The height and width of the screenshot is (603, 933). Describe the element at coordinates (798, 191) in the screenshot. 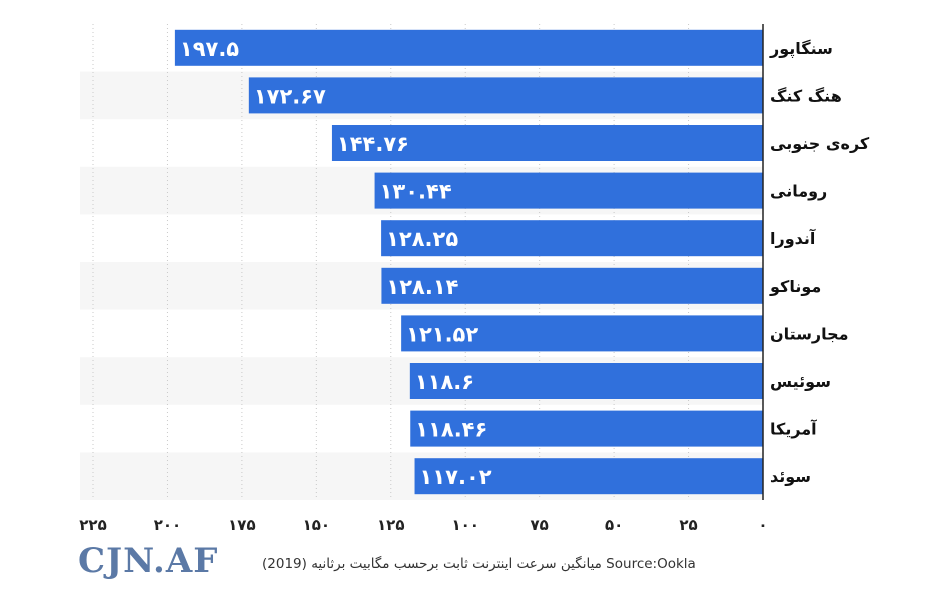

I see `category-label: رومانی` at that location.